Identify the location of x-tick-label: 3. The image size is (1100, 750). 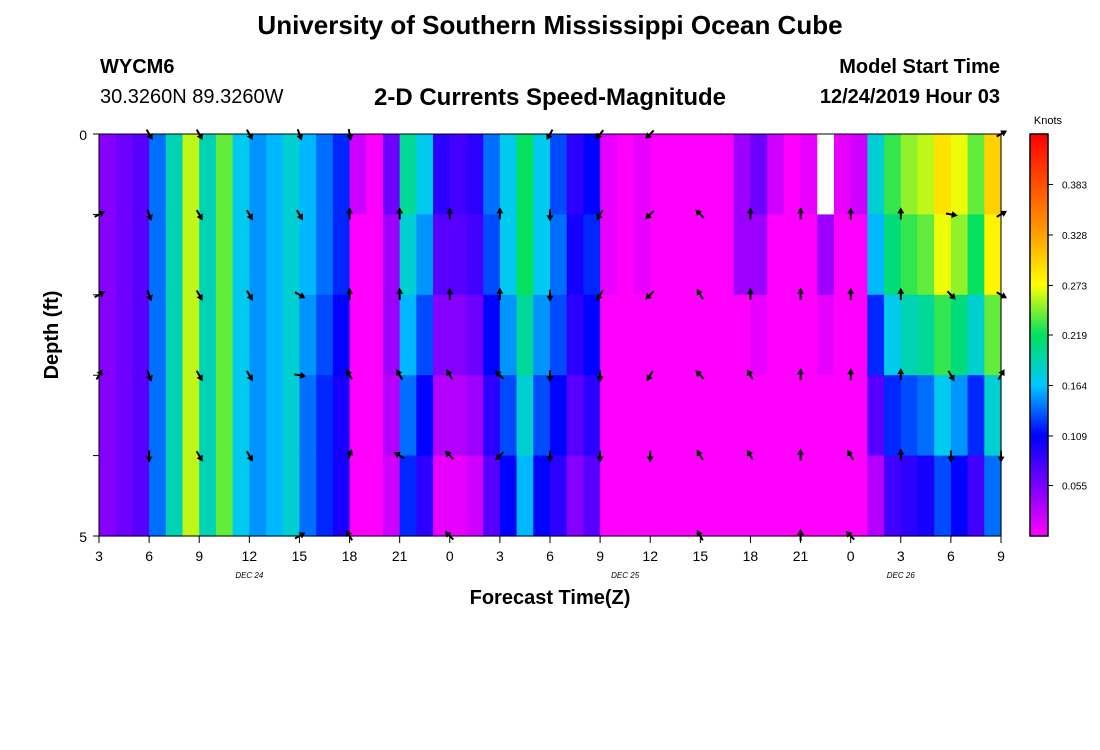
(901, 556).